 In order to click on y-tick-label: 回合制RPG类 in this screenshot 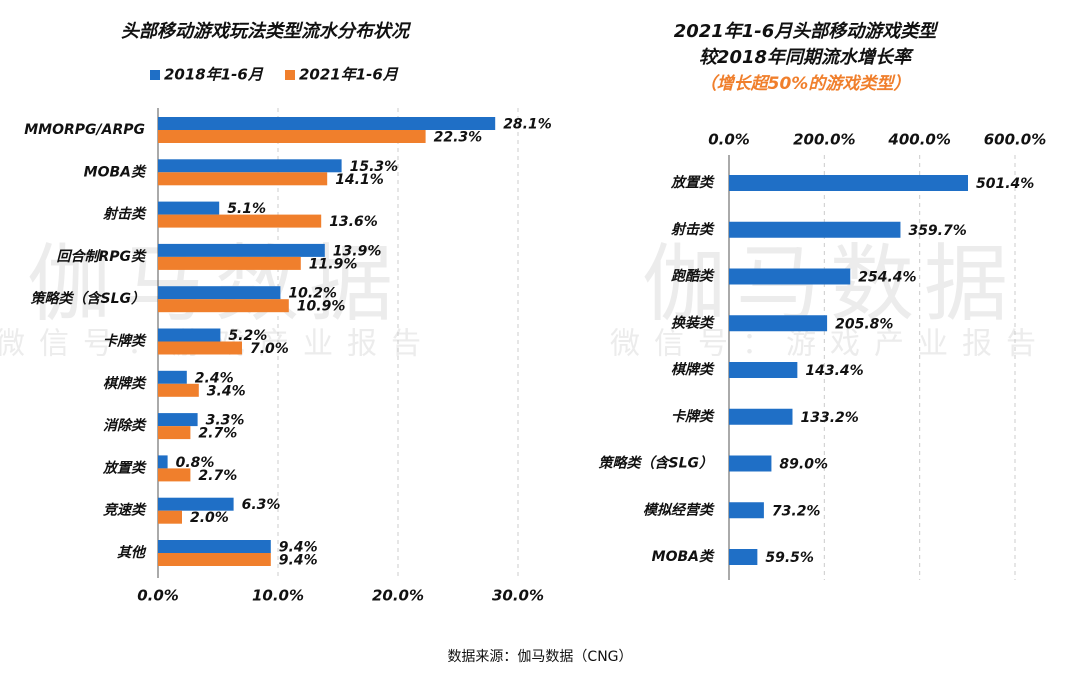, I will do `click(101, 256)`.